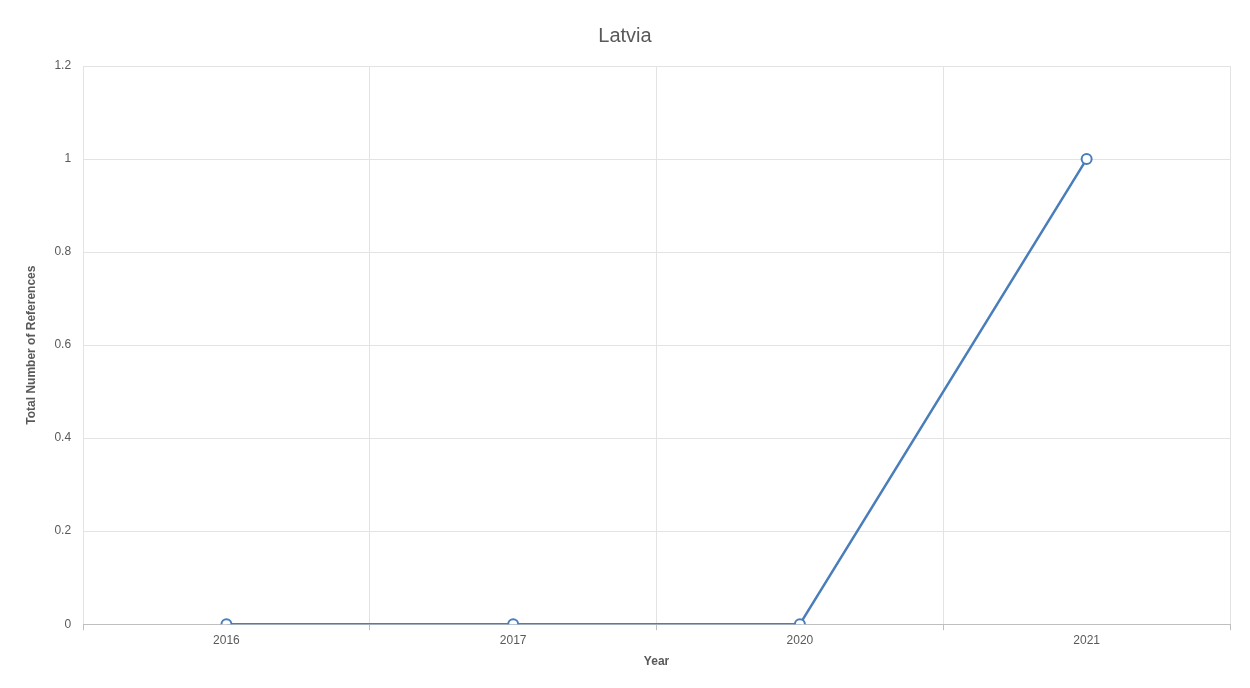  Describe the element at coordinates (513, 639) in the screenshot. I see `x-tick-label: 2017` at that location.